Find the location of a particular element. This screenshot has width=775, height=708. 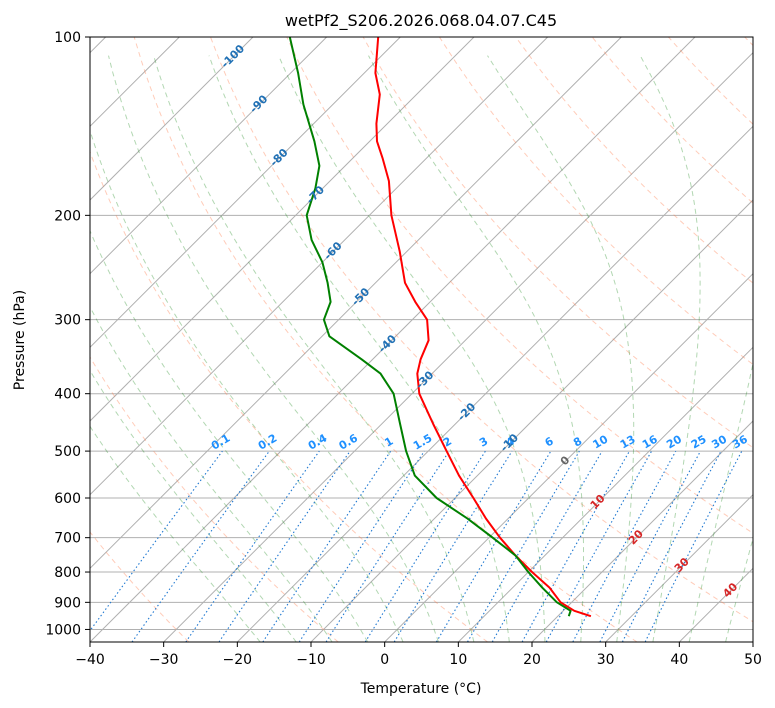

mixing-ratio-label: 0.1 is located at coordinates (220, 442).